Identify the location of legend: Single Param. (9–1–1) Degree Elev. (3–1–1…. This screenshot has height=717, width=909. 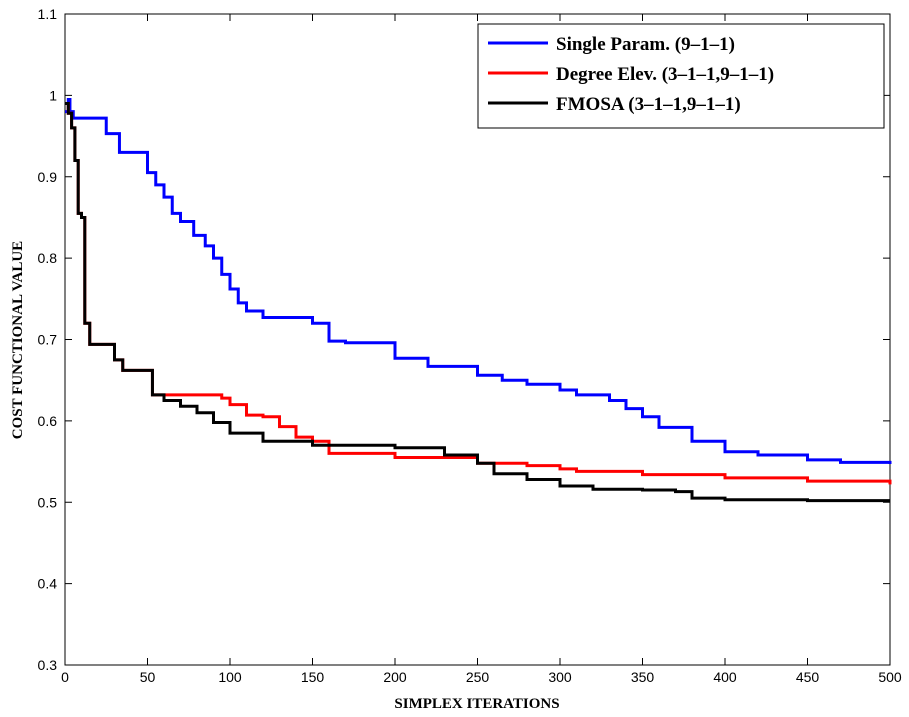
(681, 76).